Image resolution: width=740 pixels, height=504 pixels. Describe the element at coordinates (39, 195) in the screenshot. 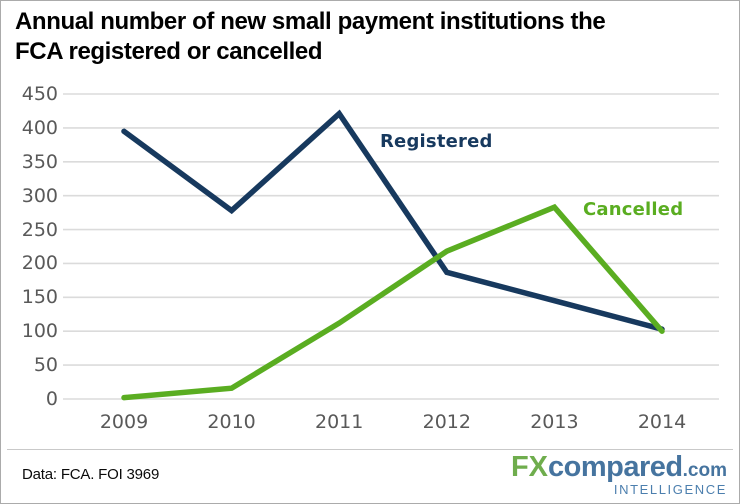

I see `y-tick-label: 300` at that location.